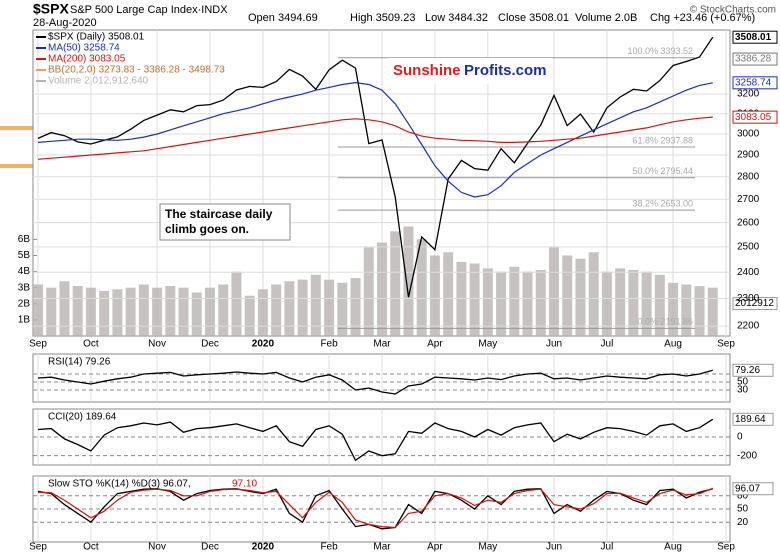  Describe the element at coordinates (743, 522) in the screenshot. I see `y-tick-label: 20` at that location.